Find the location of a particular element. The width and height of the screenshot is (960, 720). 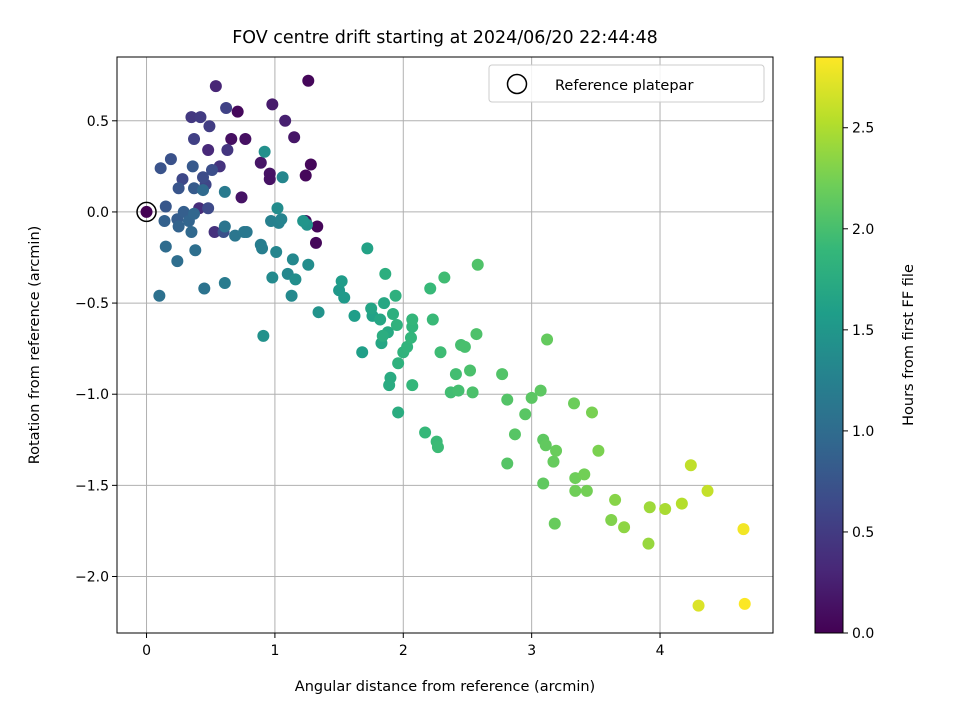

y-tick-label: 0.0 is located at coordinates (98, 213).